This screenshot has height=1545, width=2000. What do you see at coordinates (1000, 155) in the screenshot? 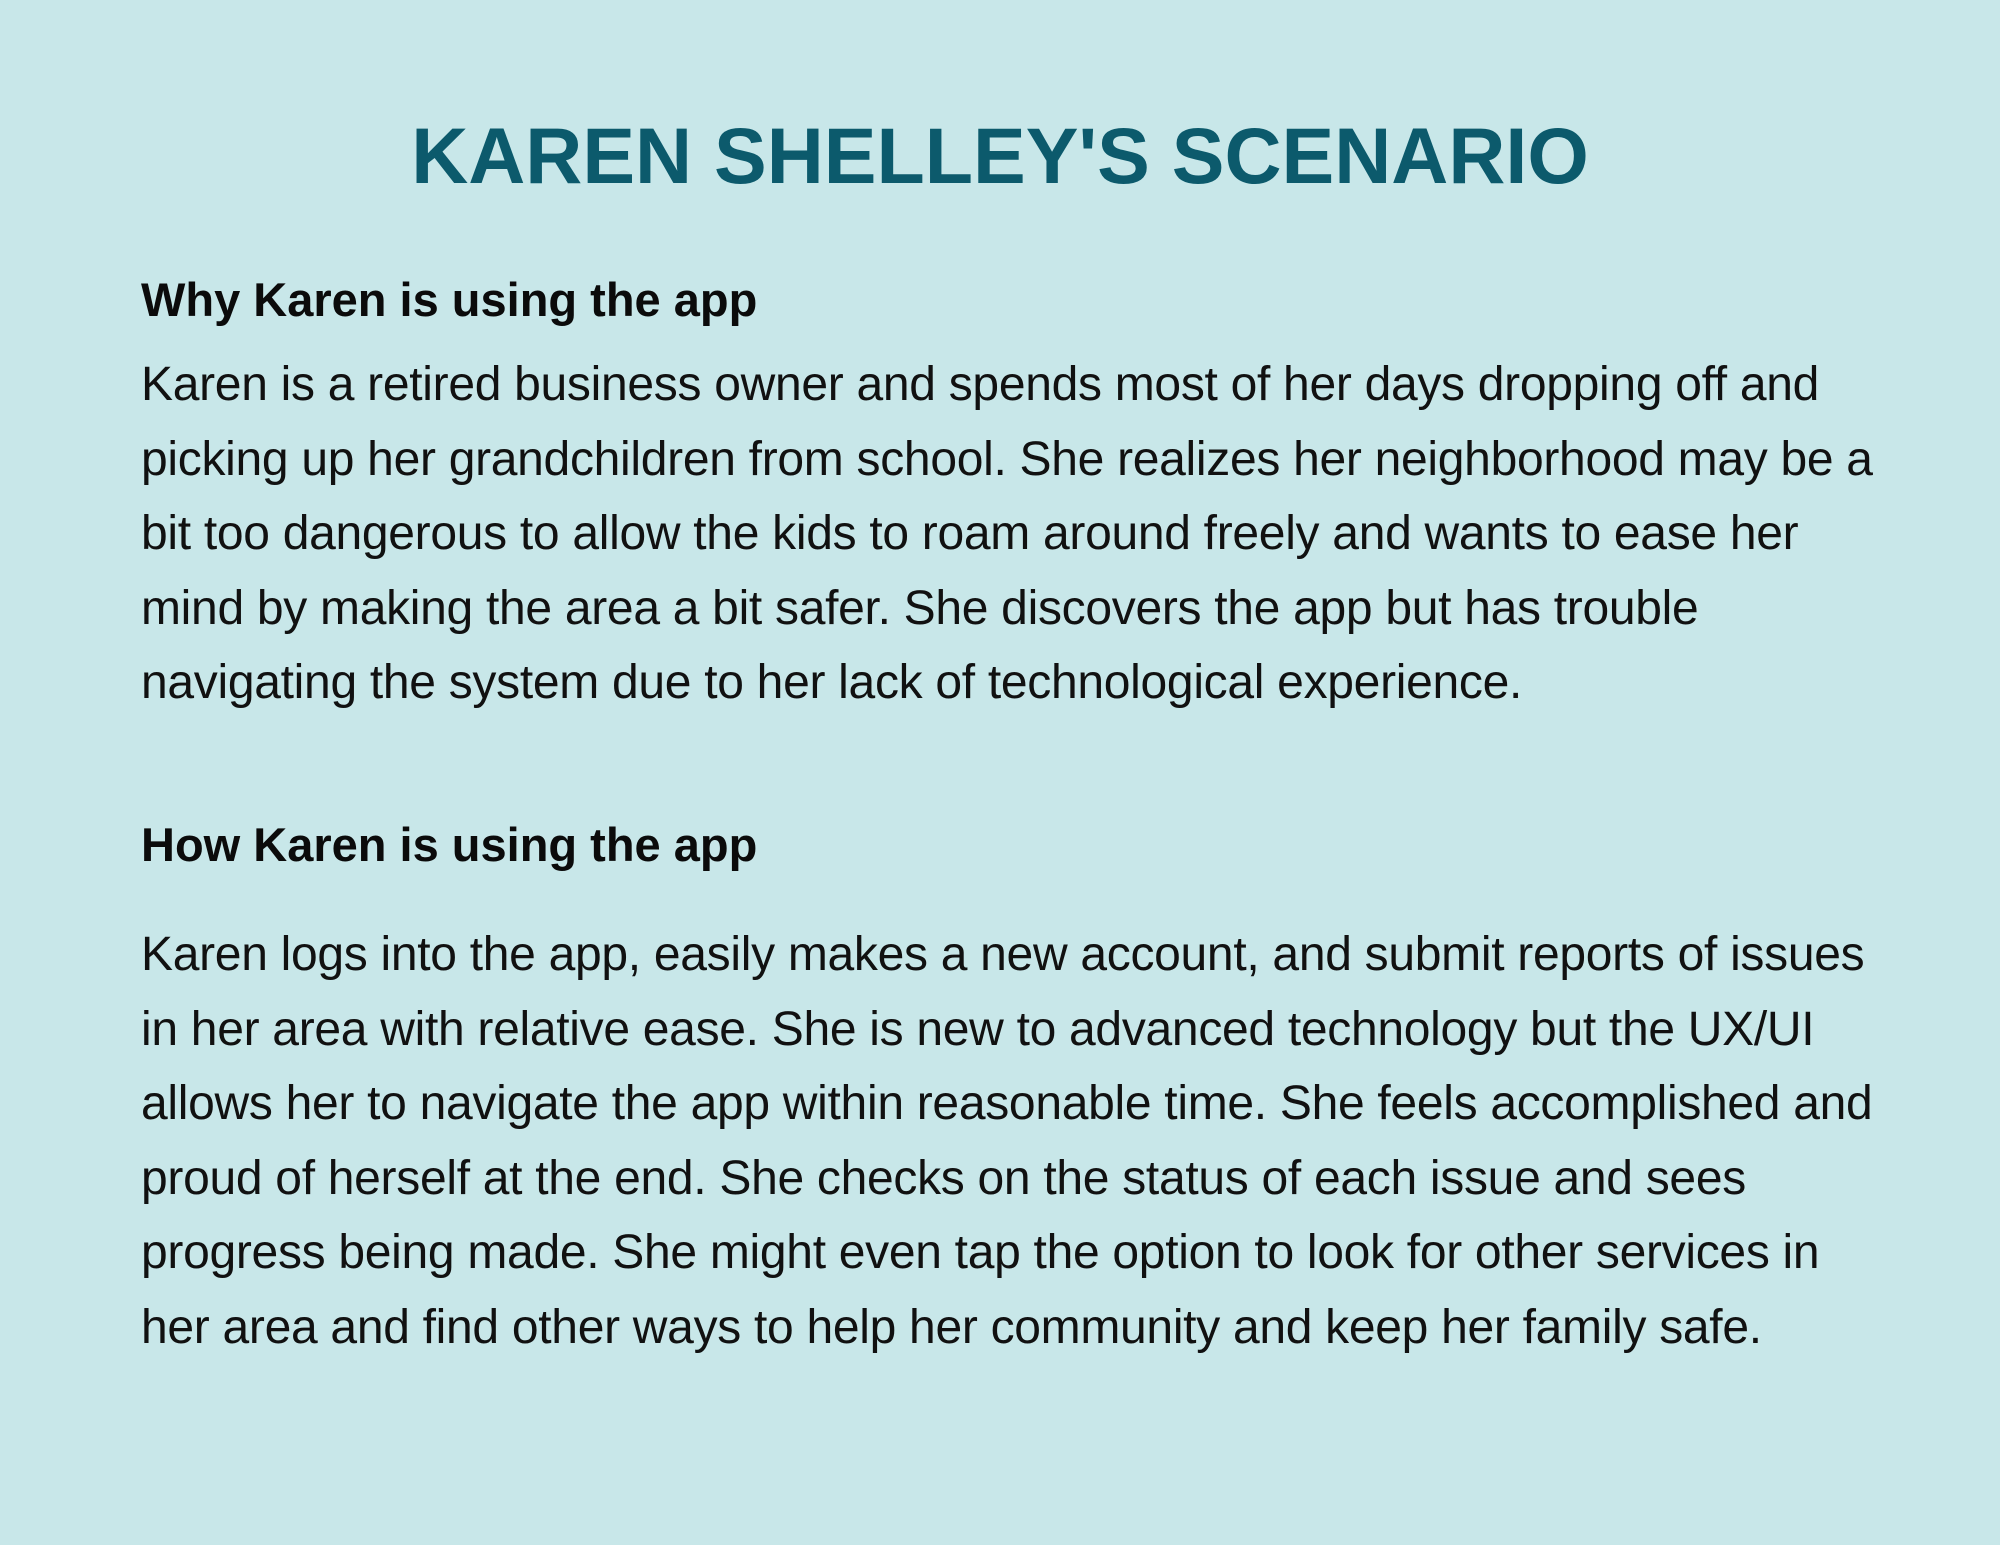
I see `page-title: KAREN SHELLEY'S SCENARIO` at bounding box center [1000, 155].